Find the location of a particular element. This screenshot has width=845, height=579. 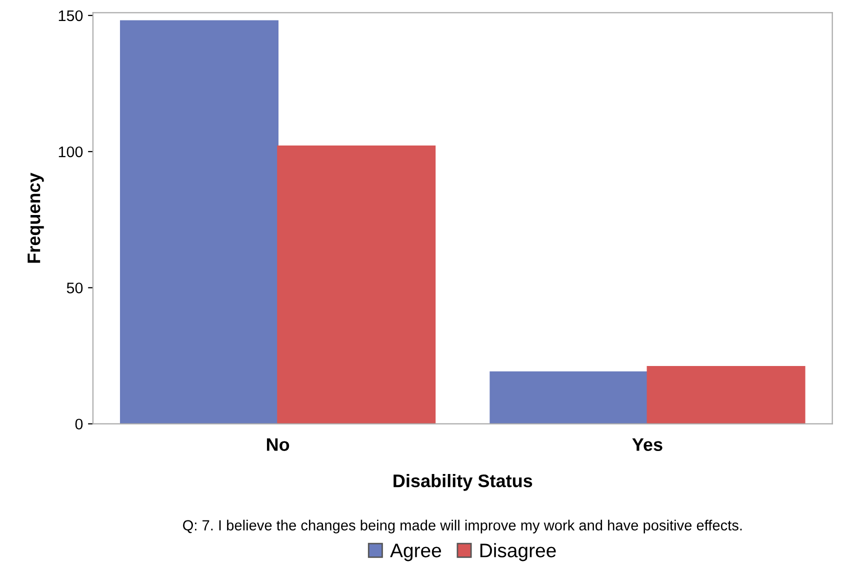

legend-title: Q: 7. I believe the changes being made will improve my work and have positive effects. is located at coordinates (462, 527).